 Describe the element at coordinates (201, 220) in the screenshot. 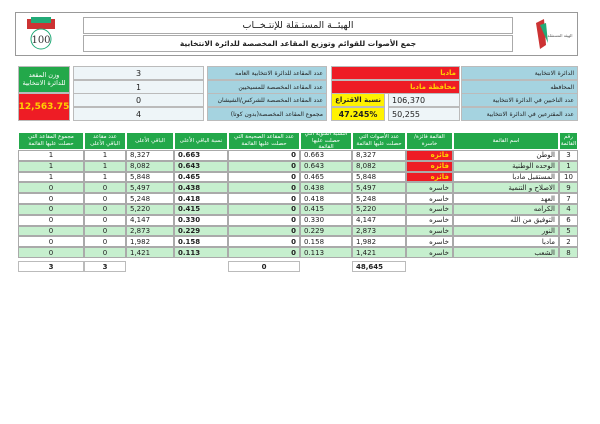

I see `cell-remainder-ratio: 0.330` at that location.